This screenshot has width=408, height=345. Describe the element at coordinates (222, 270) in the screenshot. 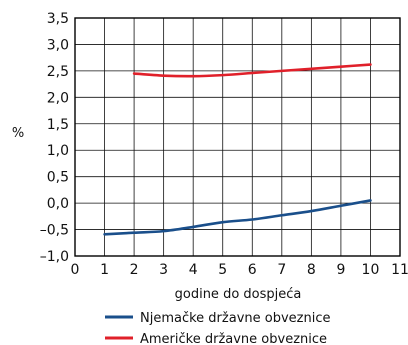

I see `x-tick-label: 5` at that location.